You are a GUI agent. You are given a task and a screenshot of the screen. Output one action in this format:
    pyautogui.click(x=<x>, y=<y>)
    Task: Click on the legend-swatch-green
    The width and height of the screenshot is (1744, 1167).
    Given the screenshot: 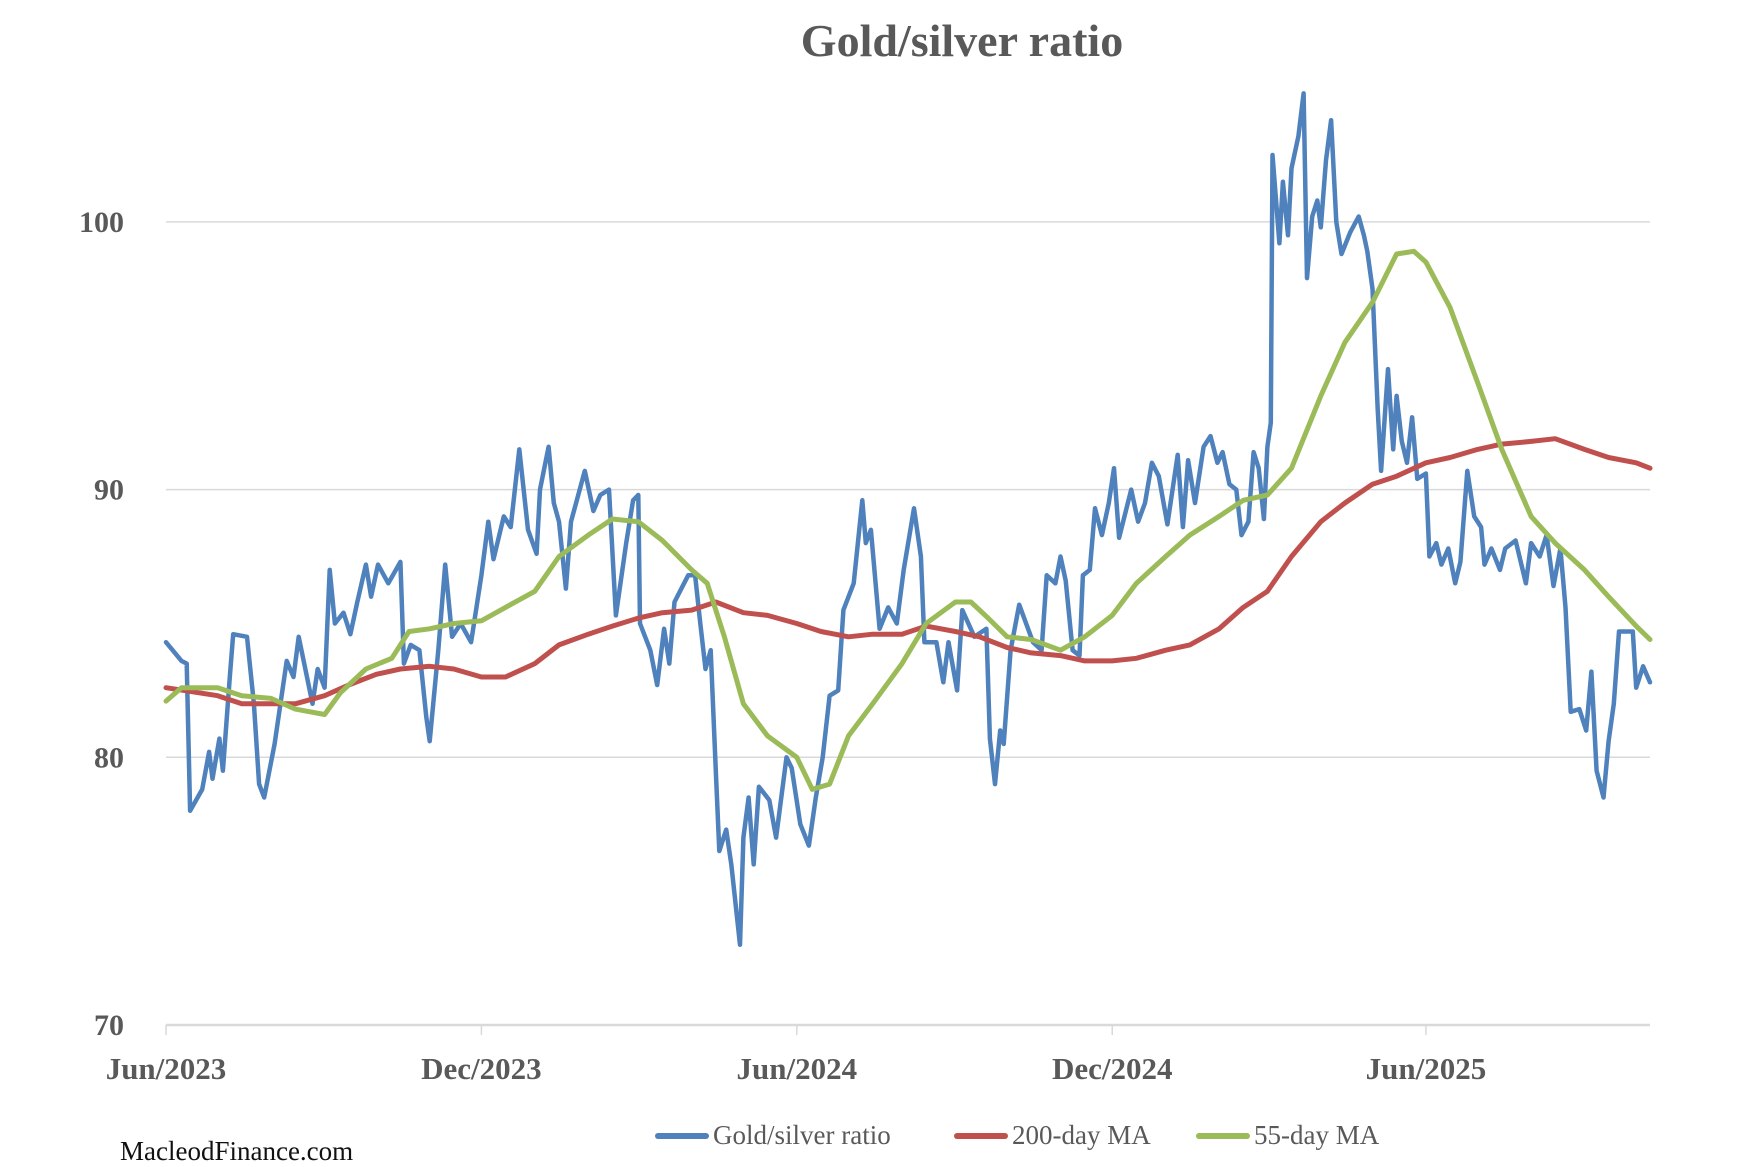 What is the action you would take?
    pyautogui.click(x=1223, y=1135)
    